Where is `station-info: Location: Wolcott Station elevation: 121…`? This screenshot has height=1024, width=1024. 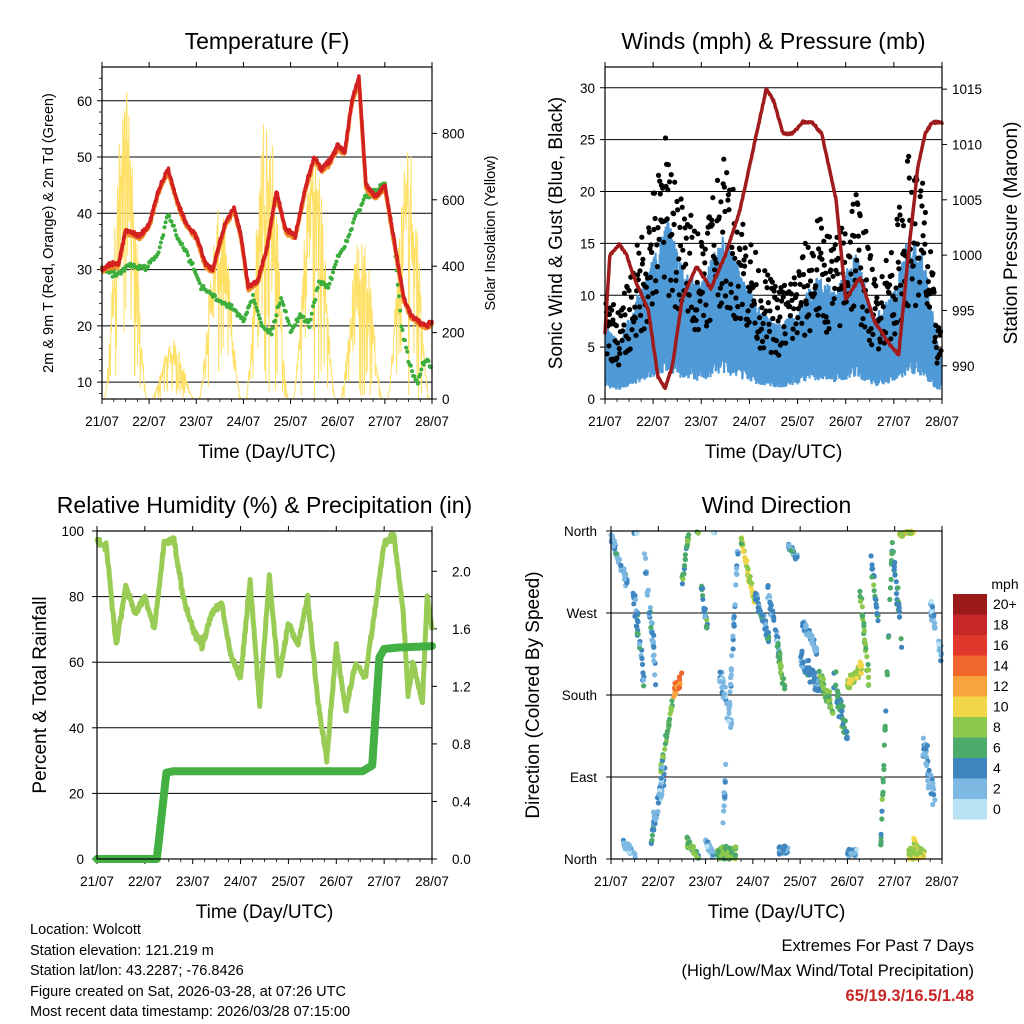
station-info: Location: Wolcott Station elevation: 121… is located at coordinates (190, 971).